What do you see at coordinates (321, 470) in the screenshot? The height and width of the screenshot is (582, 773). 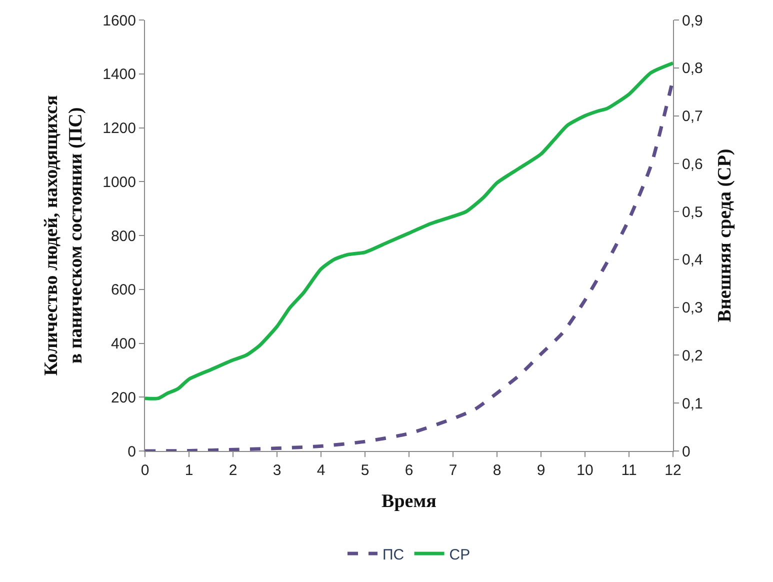 I see `x-tick-label: 4` at bounding box center [321, 470].